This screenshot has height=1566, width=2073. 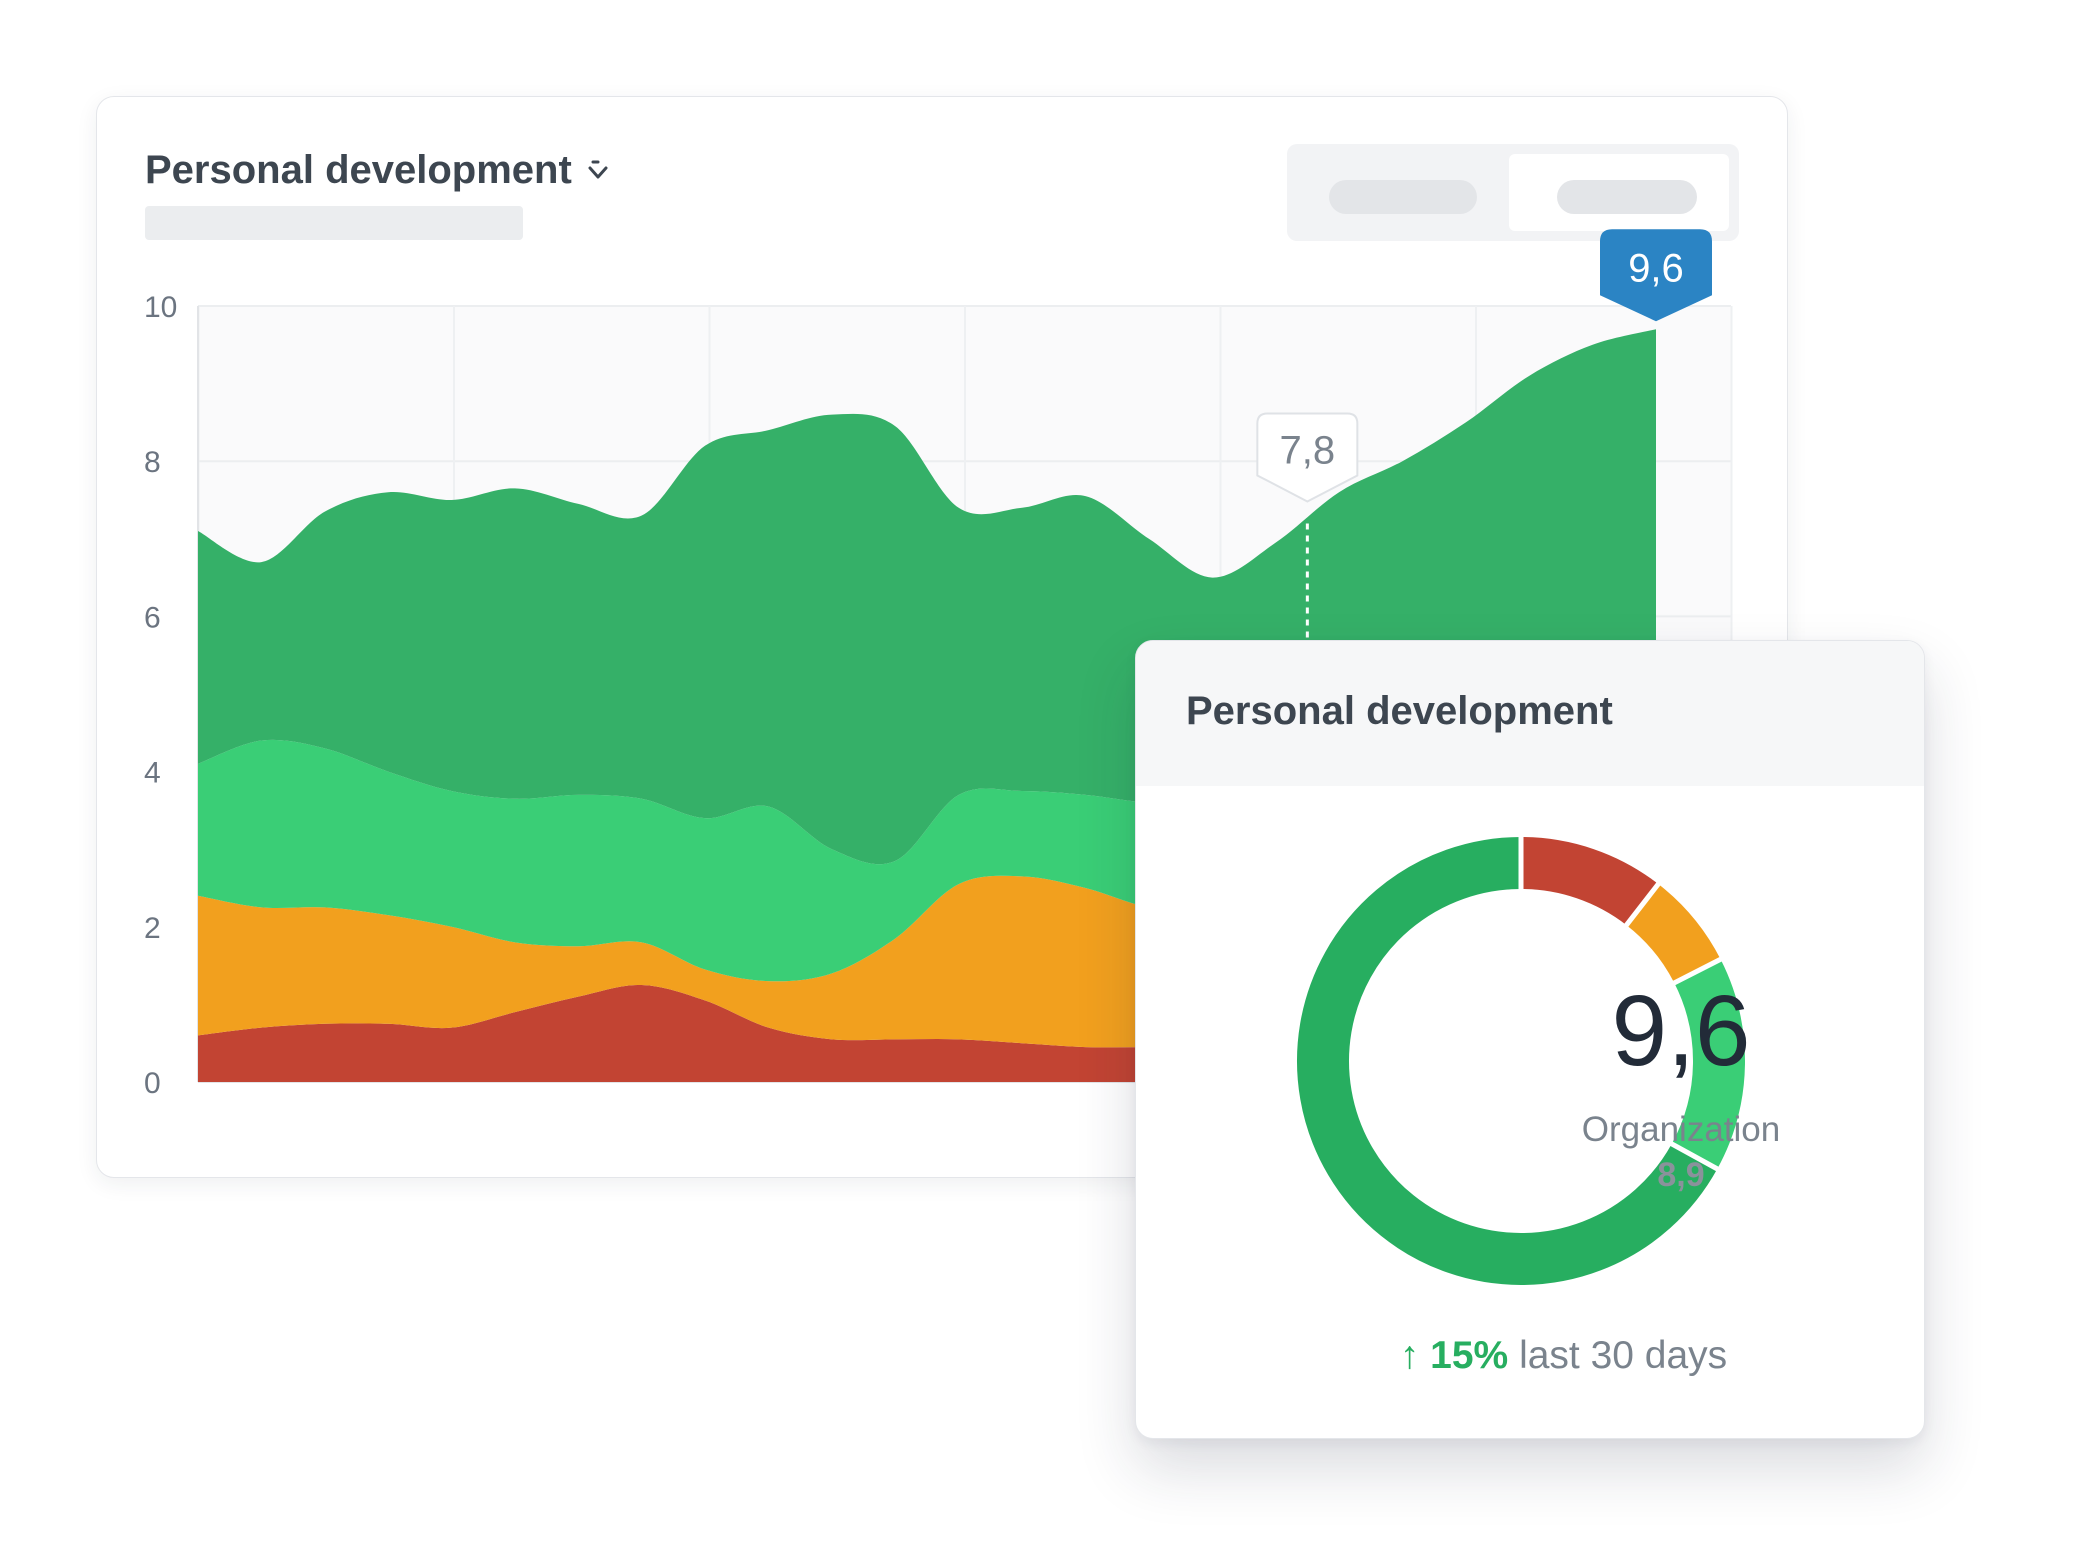 I want to click on score-value: 9,6, so click(x=1681, y=1031).